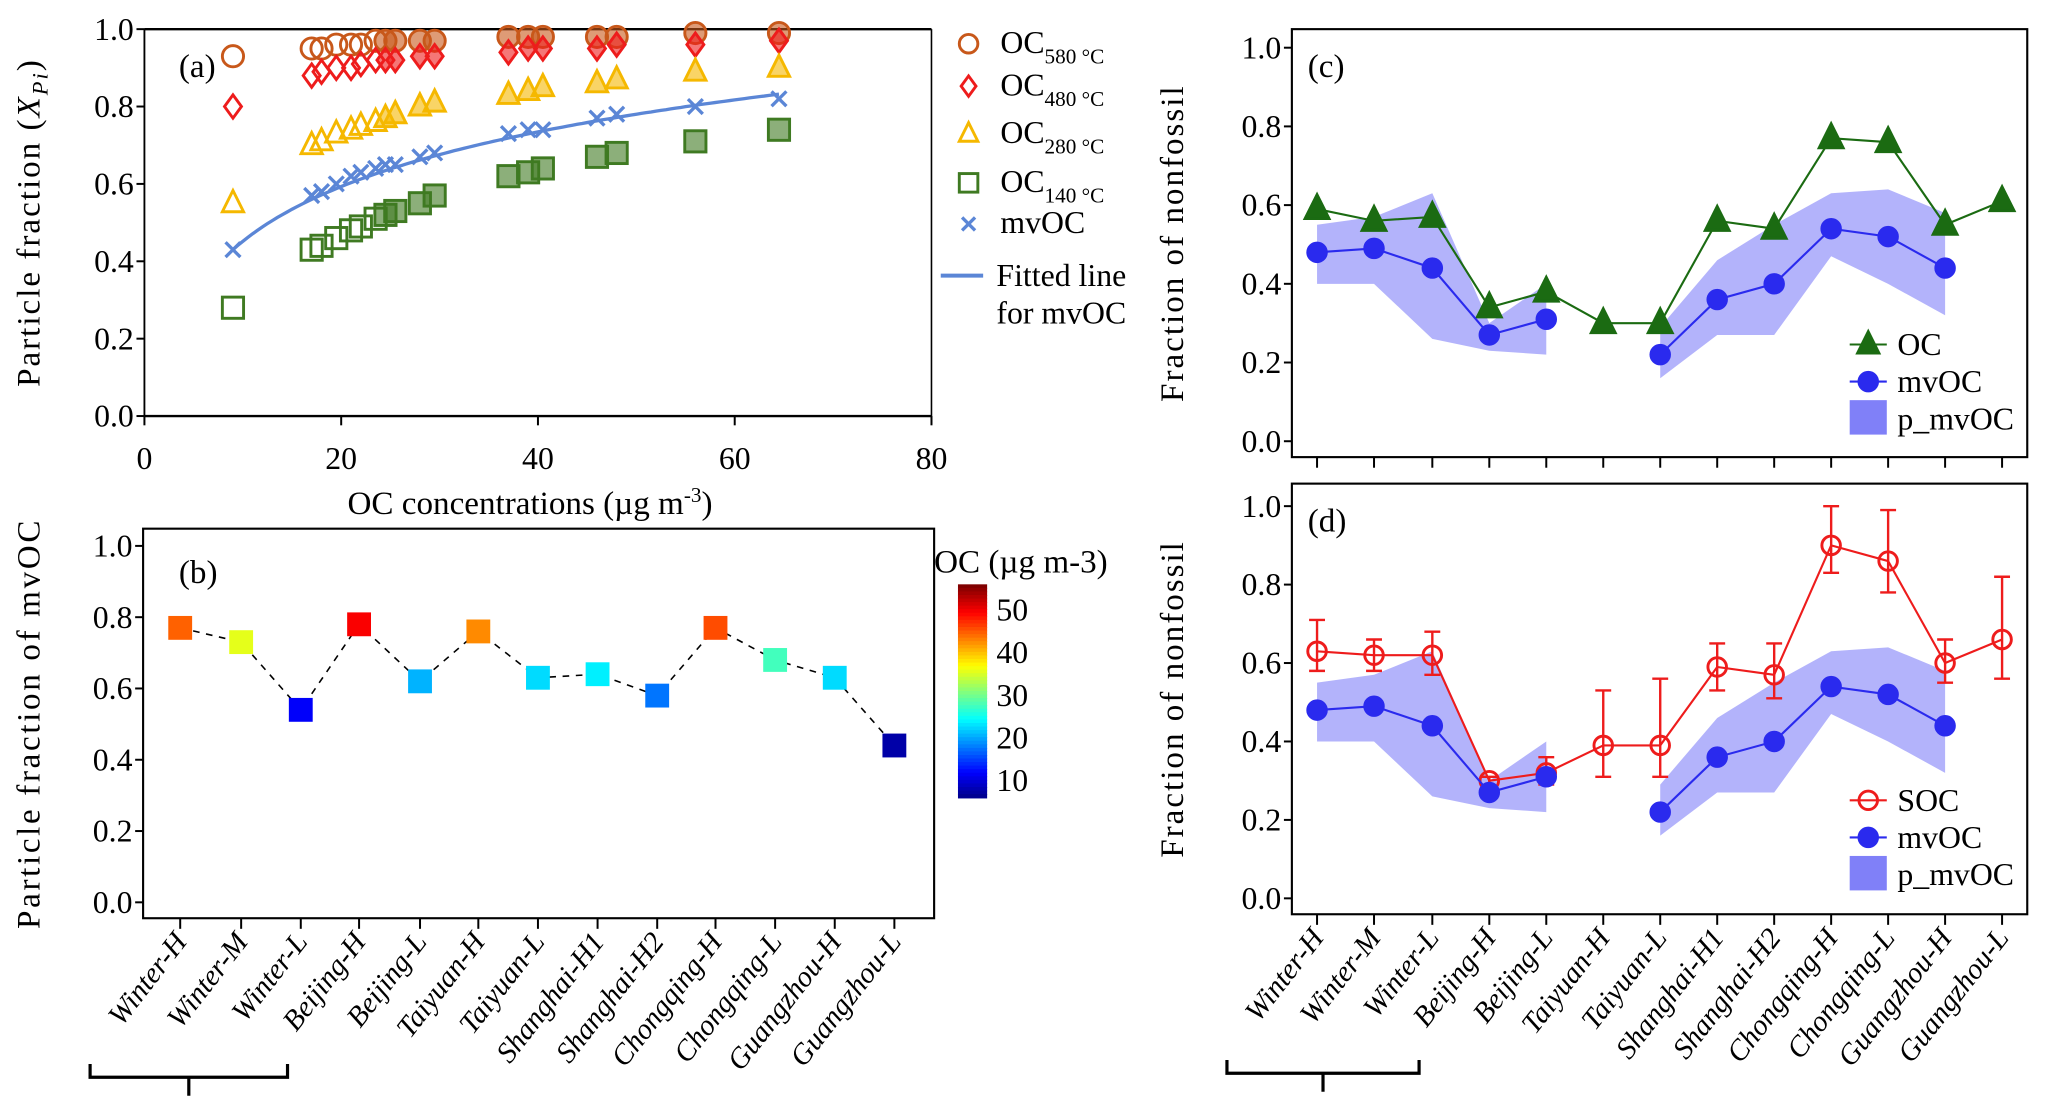 The height and width of the screenshot is (1113, 2067). Describe the element at coordinates (735, 458) in the screenshot. I see `x-tick-label: 60` at that location.